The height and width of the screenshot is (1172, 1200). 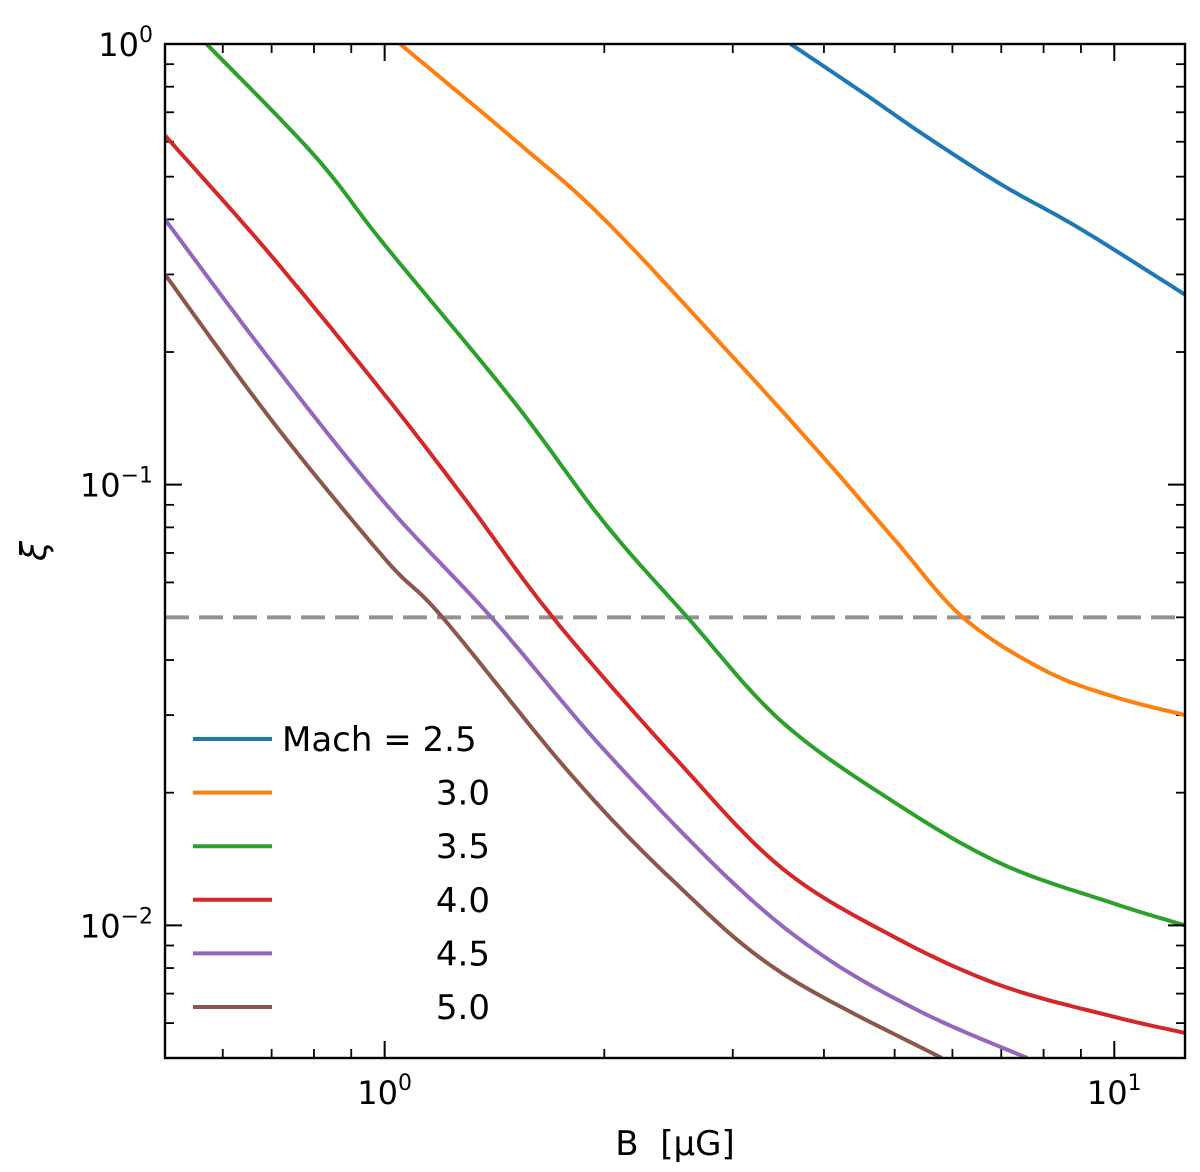 I want to click on legend-label-mach-5.0: 5.0, so click(x=463, y=1008).